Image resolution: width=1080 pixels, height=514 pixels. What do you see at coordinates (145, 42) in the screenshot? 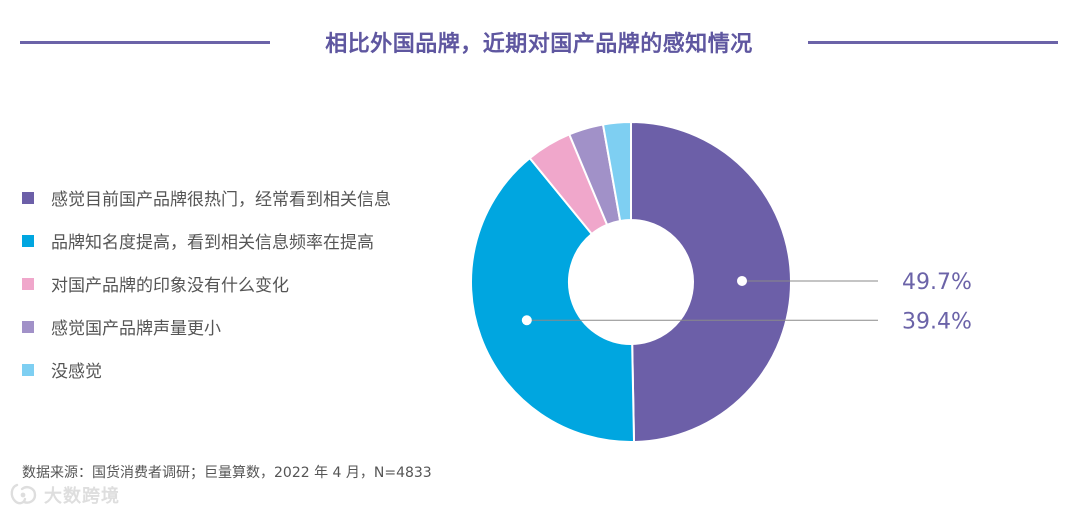
I see `title-rule-left` at bounding box center [145, 42].